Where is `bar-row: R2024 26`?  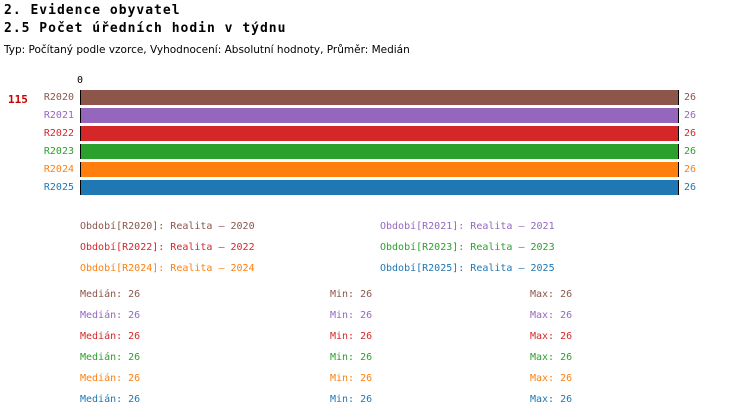 bar-row: R2024 26 is located at coordinates (375, 169).